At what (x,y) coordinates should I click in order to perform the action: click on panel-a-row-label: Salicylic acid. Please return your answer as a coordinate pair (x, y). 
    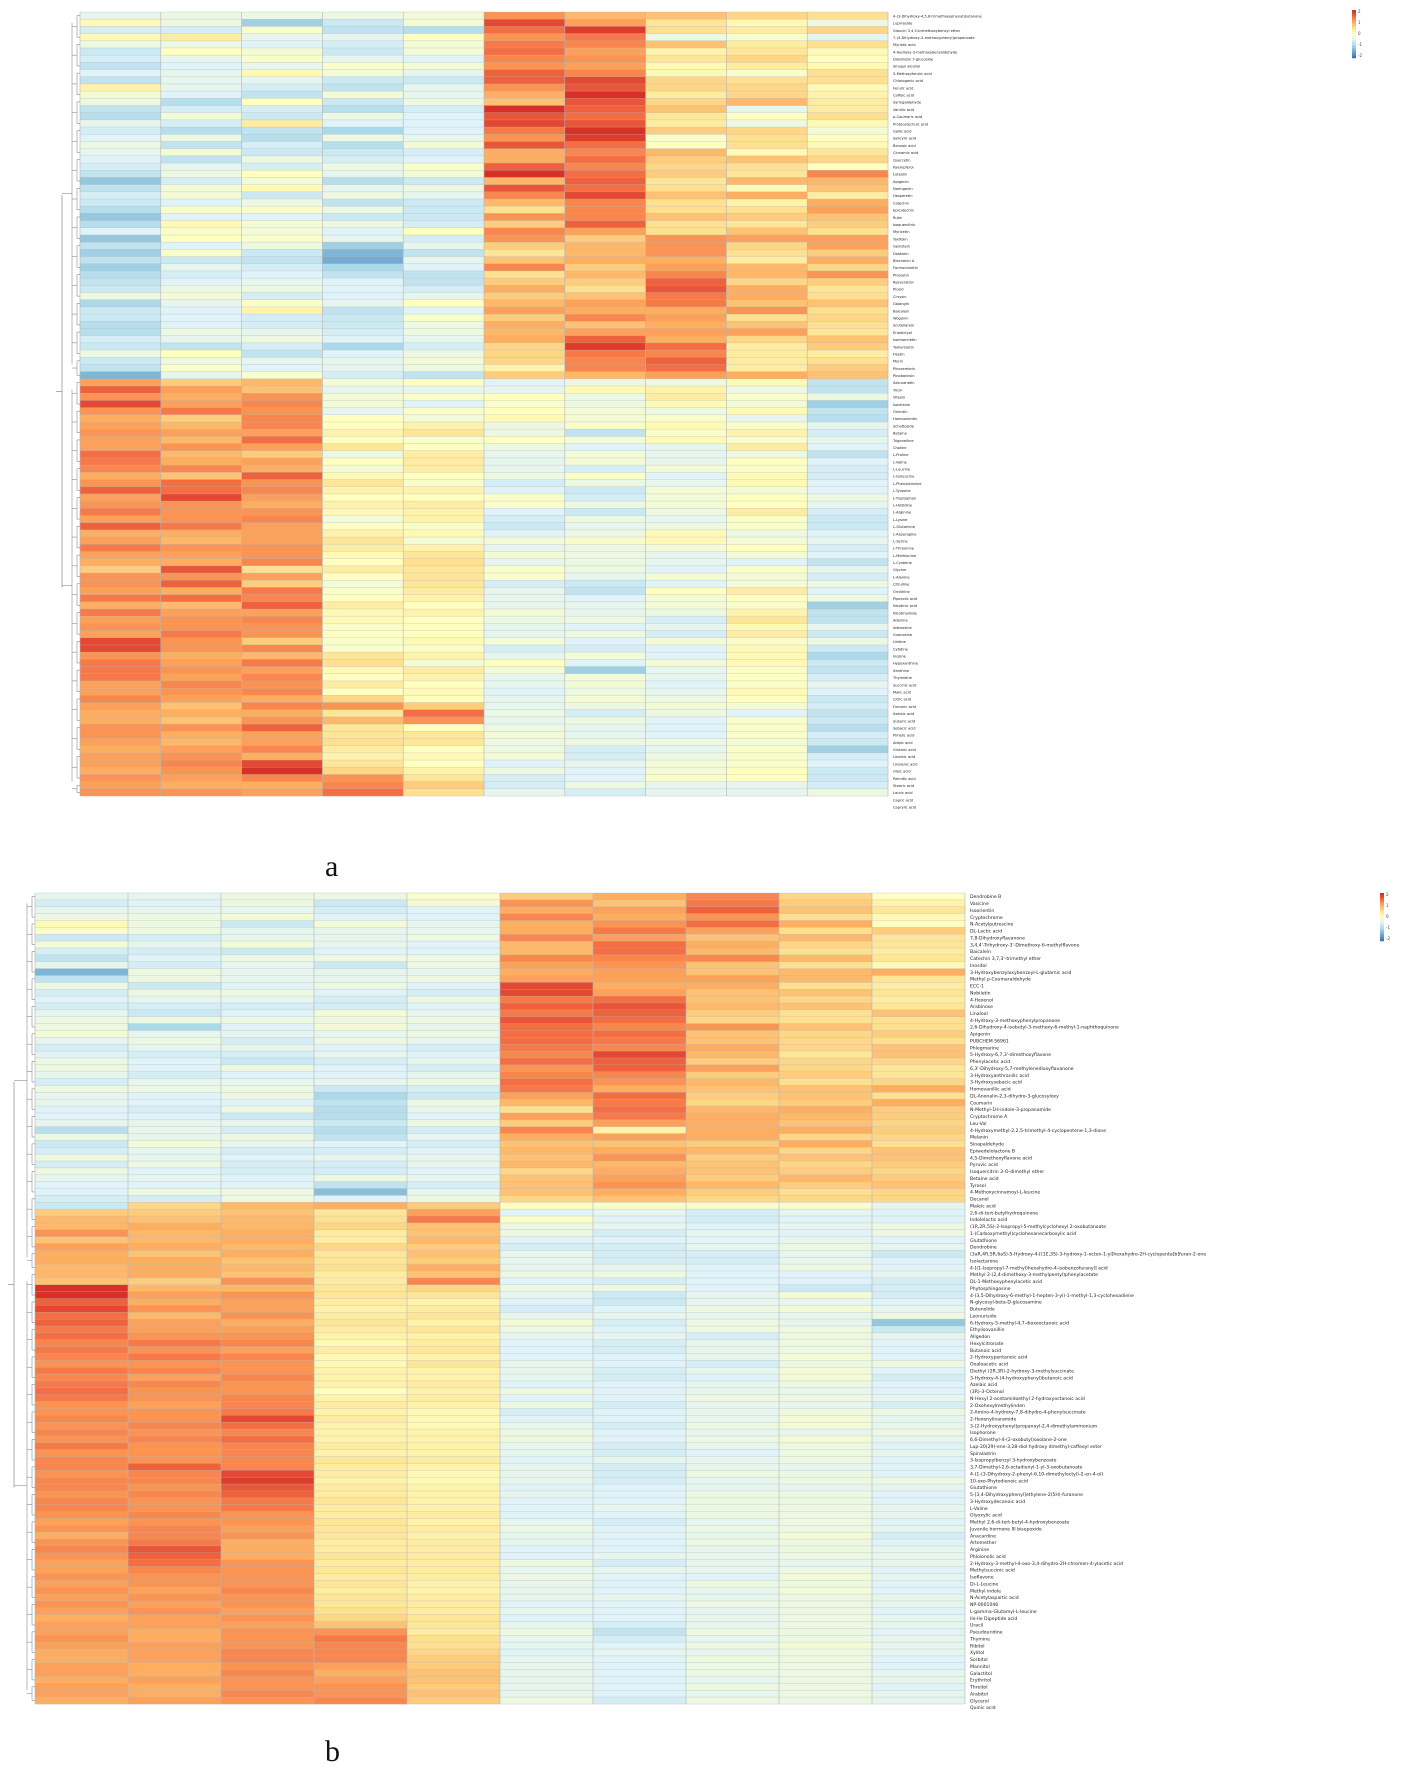
    Looking at the image, I should click on (904, 139).